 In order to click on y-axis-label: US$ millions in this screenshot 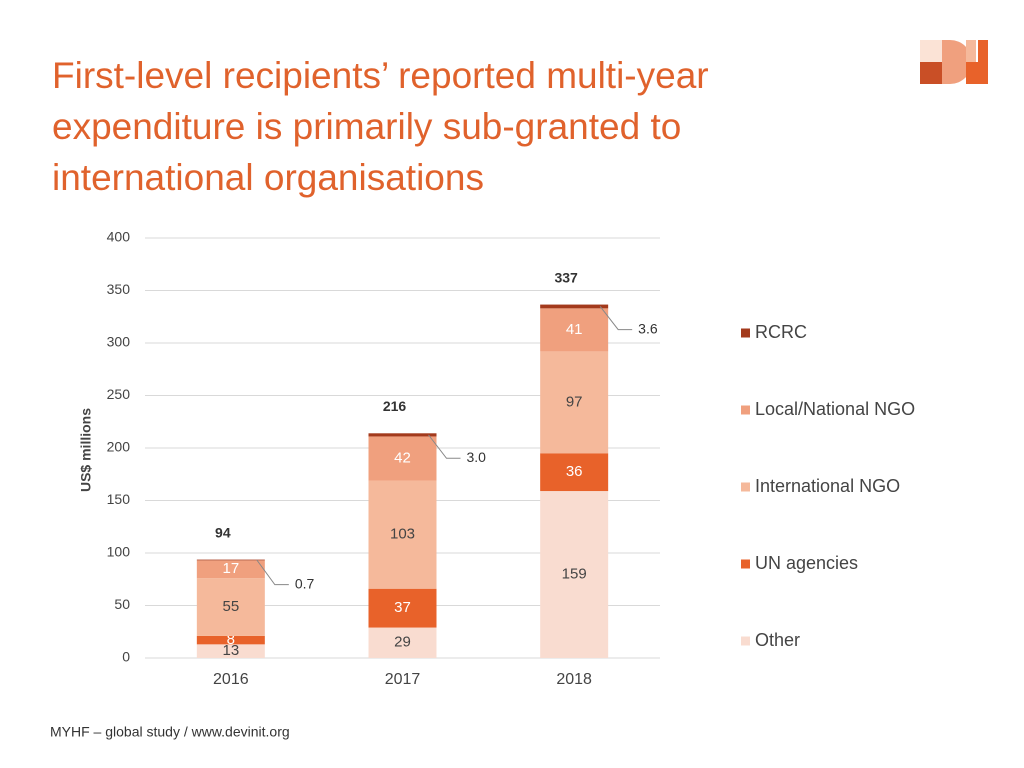, I will do `click(86, 450)`.